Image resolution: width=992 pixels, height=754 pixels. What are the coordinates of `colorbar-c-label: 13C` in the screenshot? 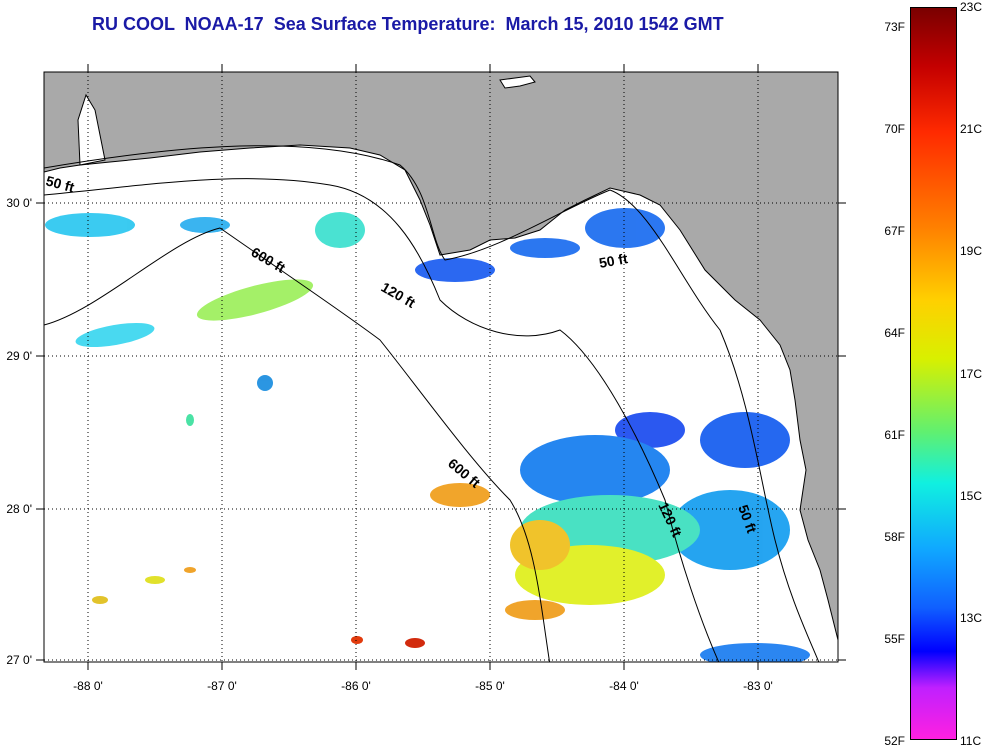 It's located at (971, 618).